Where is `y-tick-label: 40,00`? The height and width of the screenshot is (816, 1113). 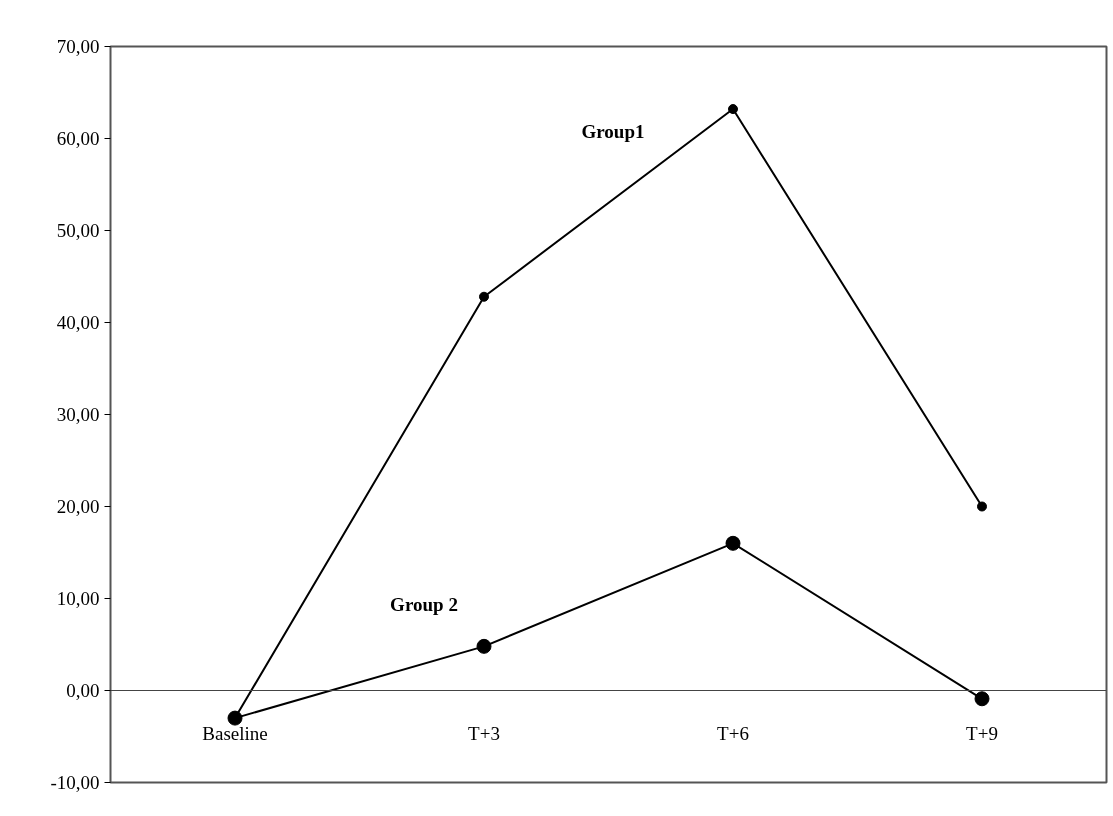
y-tick-label: 40,00 is located at coordinates (78, 322).